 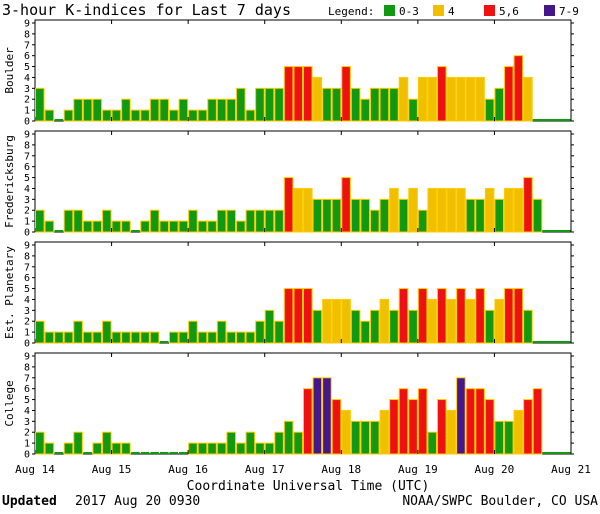 I want to click on y-tick-label: 3, so click(x=27, y=200).